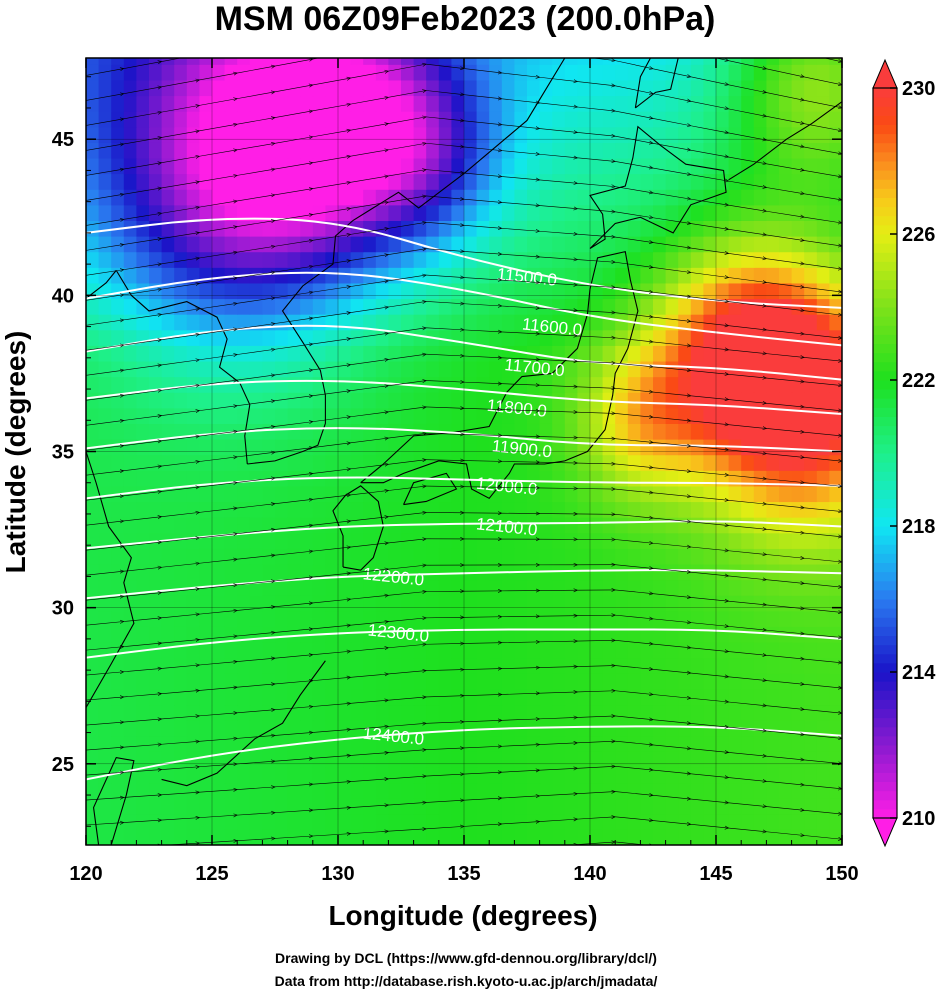 This screenshot has height=993, width=950. I want to click on colorbar-step, so click(885, 731).